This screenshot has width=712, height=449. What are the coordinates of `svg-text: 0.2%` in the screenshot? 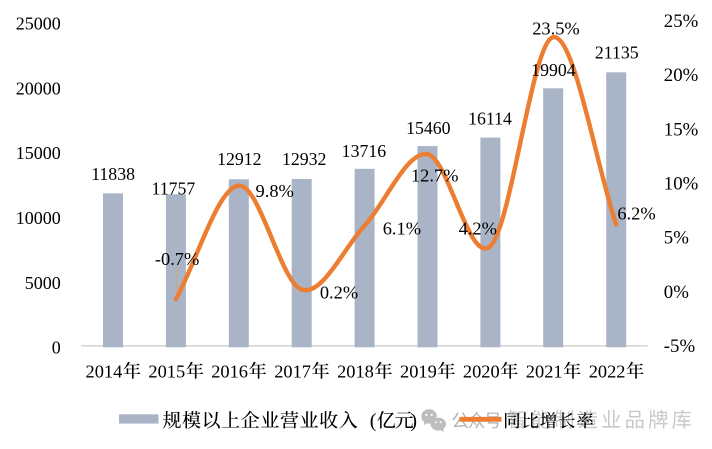 It's located at (339, 293).